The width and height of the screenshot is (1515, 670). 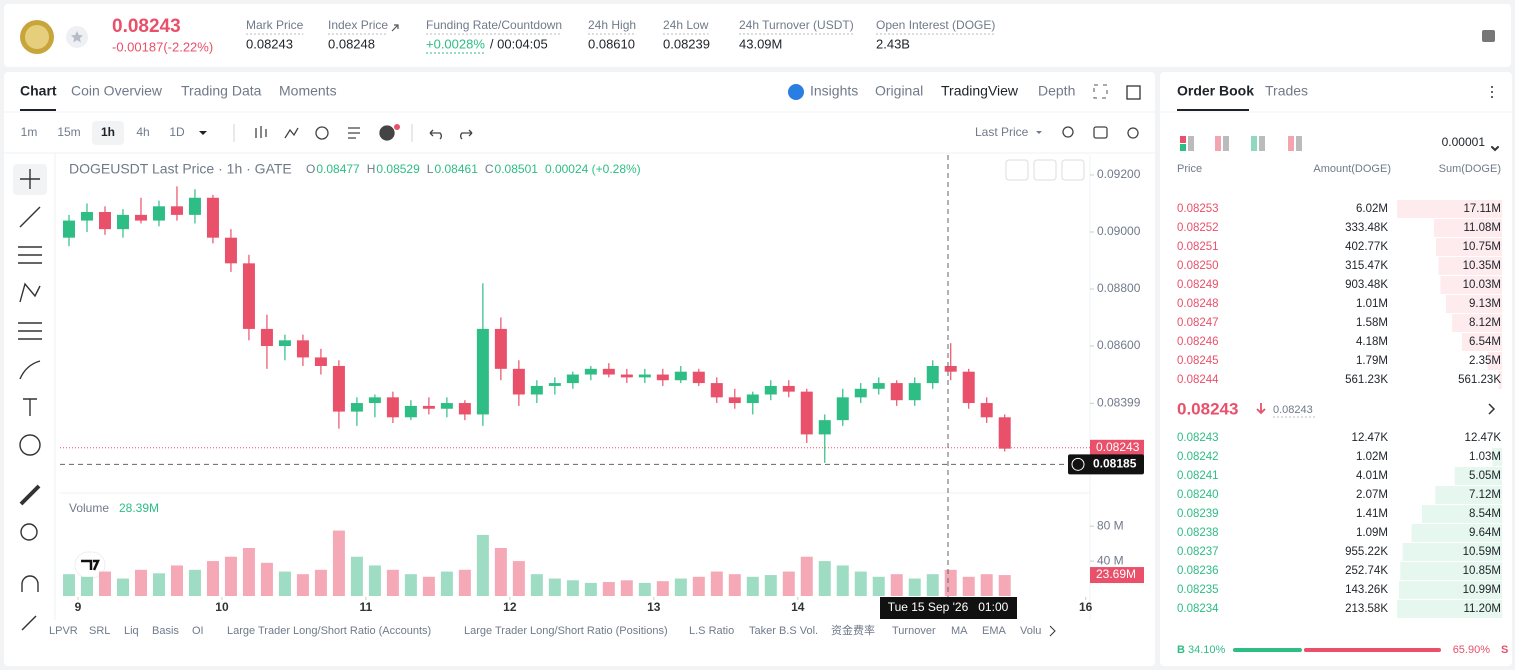 What do you see at coordinates (108, 132) in the screenshot?
I see `interval: 1h` at bounding box center [108, 132].